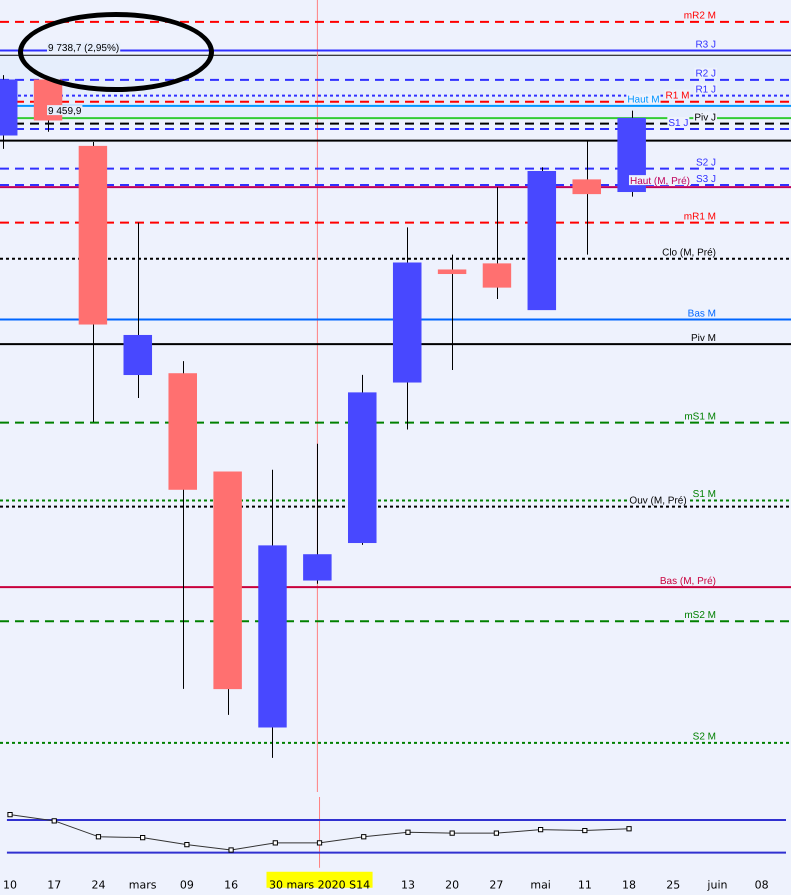 The height and width of the screenshot is (895, 791). I want to click on x-tick-label: 30 mars 2020 S14, so click(319, 885).